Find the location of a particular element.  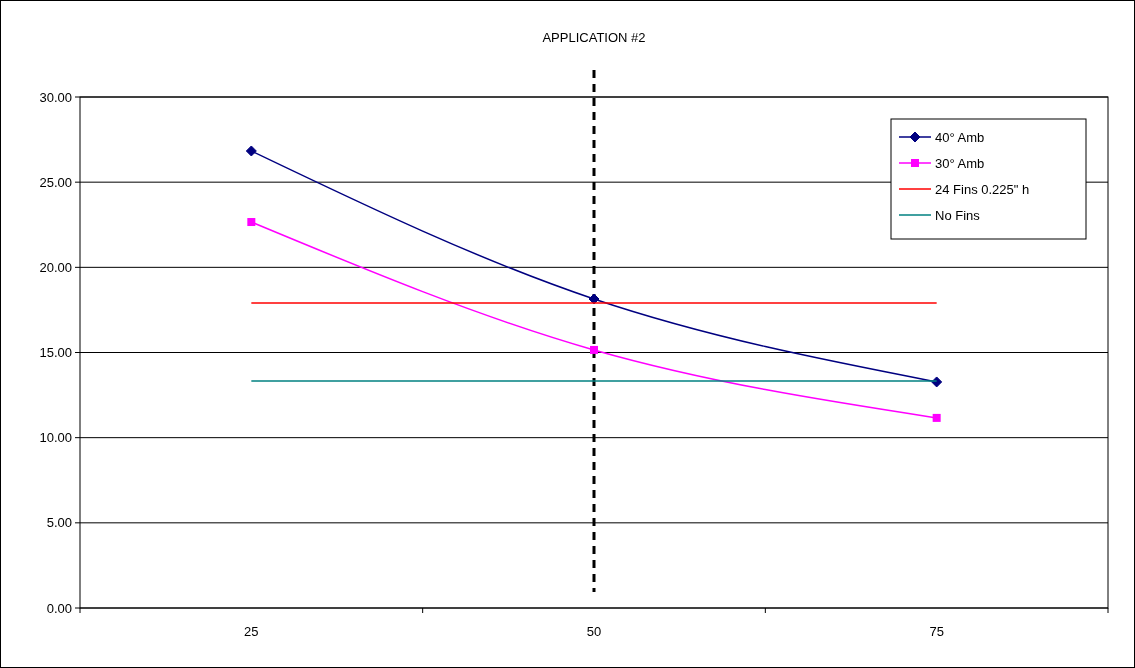

y-tick-label: 30.00 is located at coordinates (55, 97).